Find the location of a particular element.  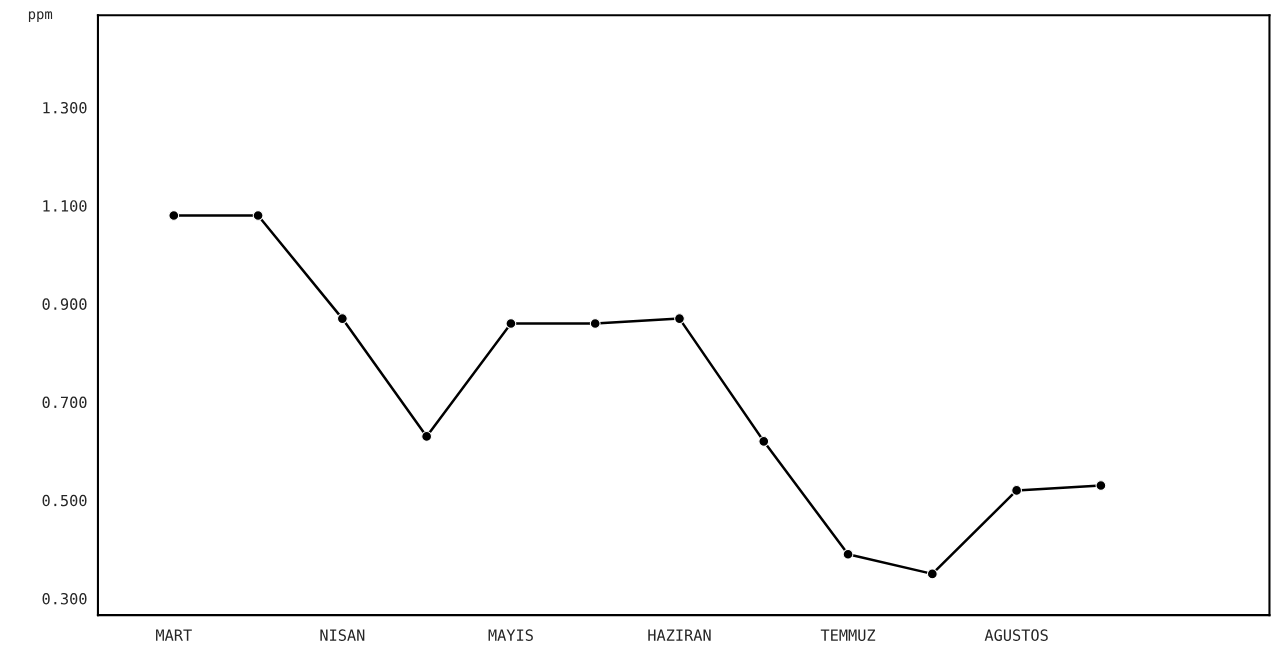

x-tick-label: TEMMUZ is located at coordinates (848, 635).